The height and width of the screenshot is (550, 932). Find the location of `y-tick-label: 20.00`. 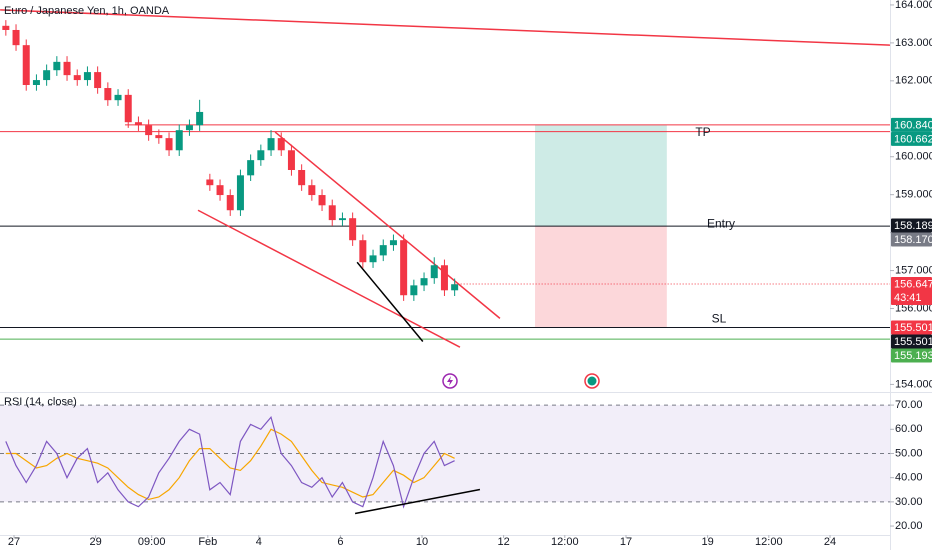

y-tick-label: 20.00 is located at coordinates (909, 526).